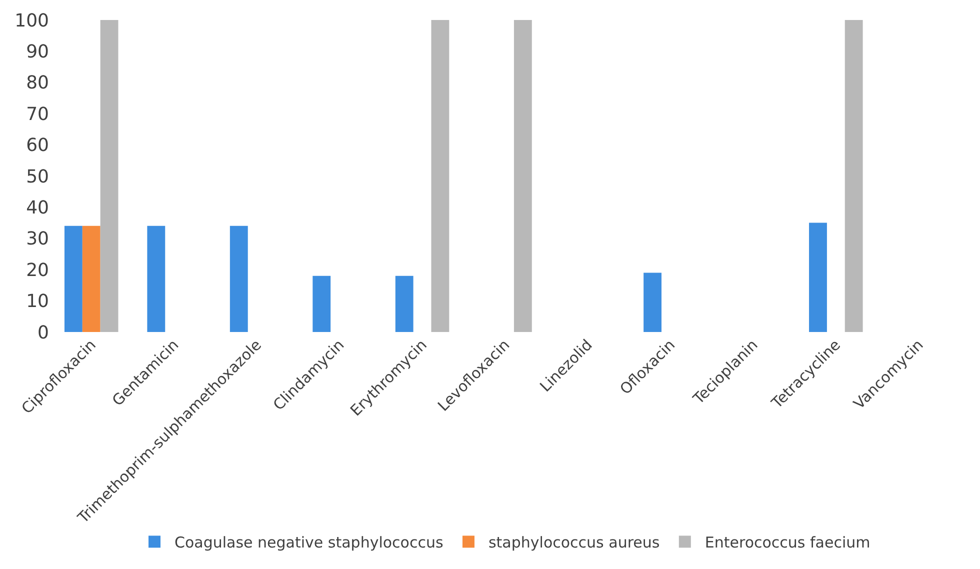 The height and width of the screenshot is (569, 980). I want to click on y-tick-label: 10, so click(37, 301).